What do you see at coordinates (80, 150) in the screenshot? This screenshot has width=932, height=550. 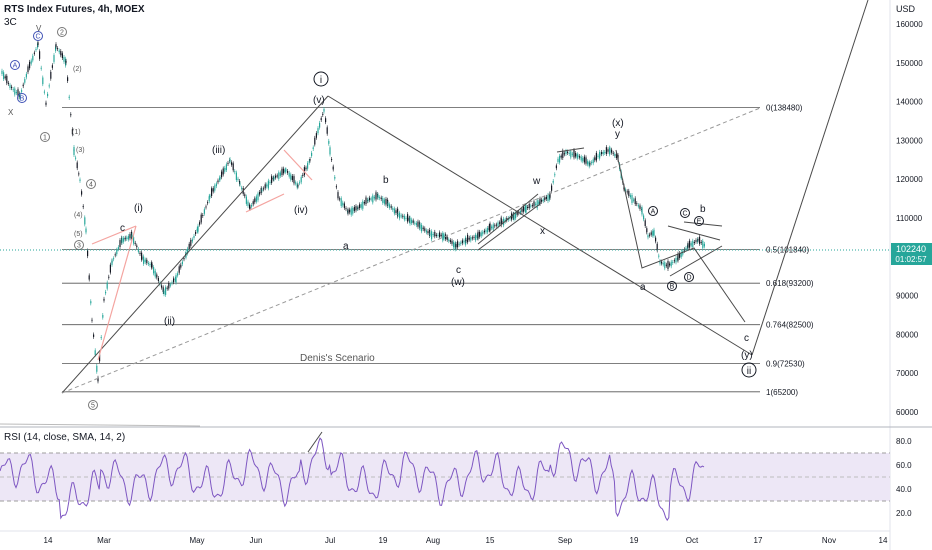 I see `left-label-p3: (3)` at bounding box center [80, 150].